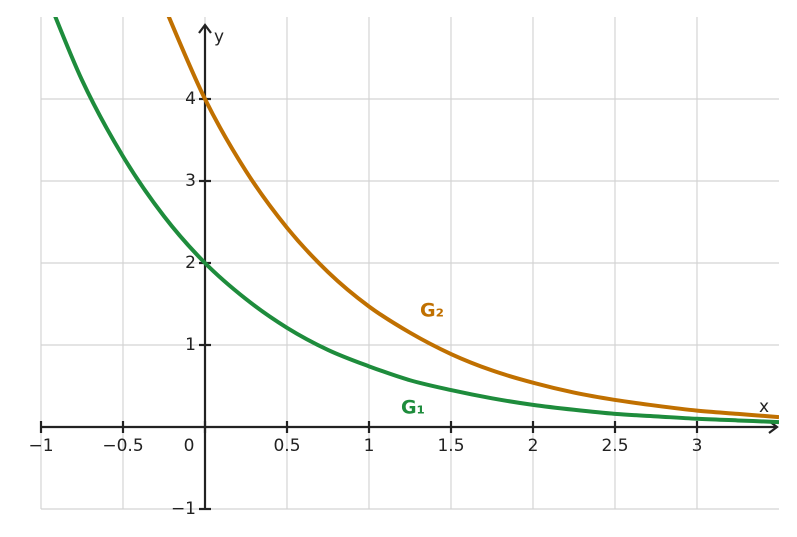 The height and width of the screenshot is (537, 797). I want to click on y-axis-arrow, so click(205, 28).